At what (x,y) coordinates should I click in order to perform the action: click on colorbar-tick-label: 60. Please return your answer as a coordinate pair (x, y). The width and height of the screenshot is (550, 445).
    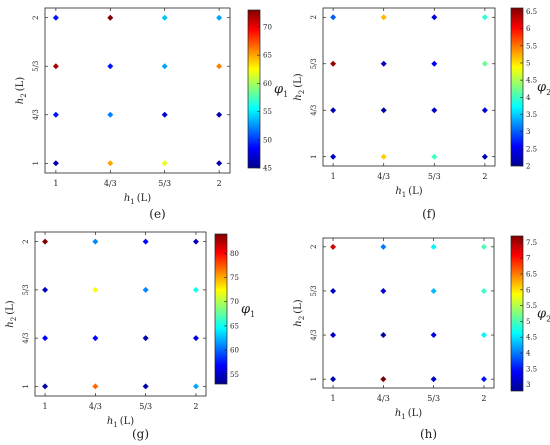
    Looking at the image, I should click on (234, 351).